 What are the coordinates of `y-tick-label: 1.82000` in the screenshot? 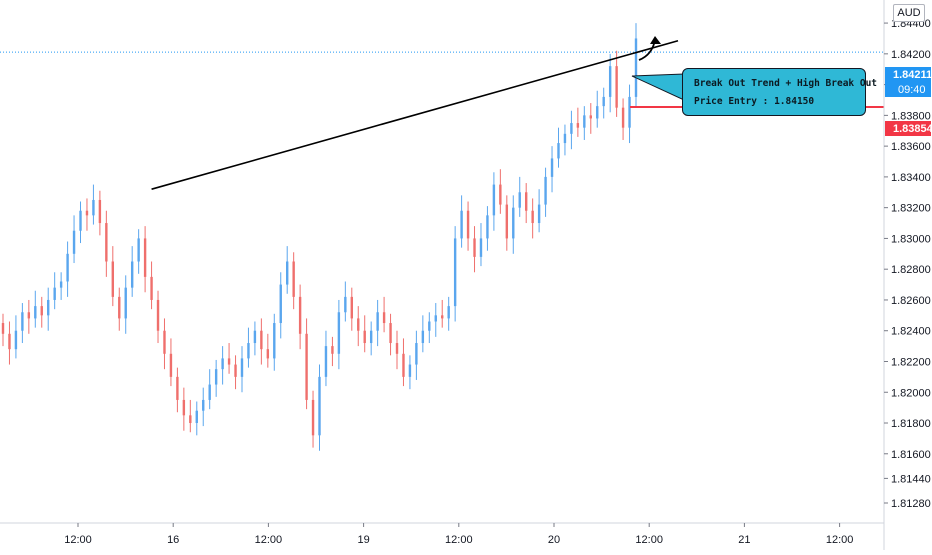 It's located at (911, 393).